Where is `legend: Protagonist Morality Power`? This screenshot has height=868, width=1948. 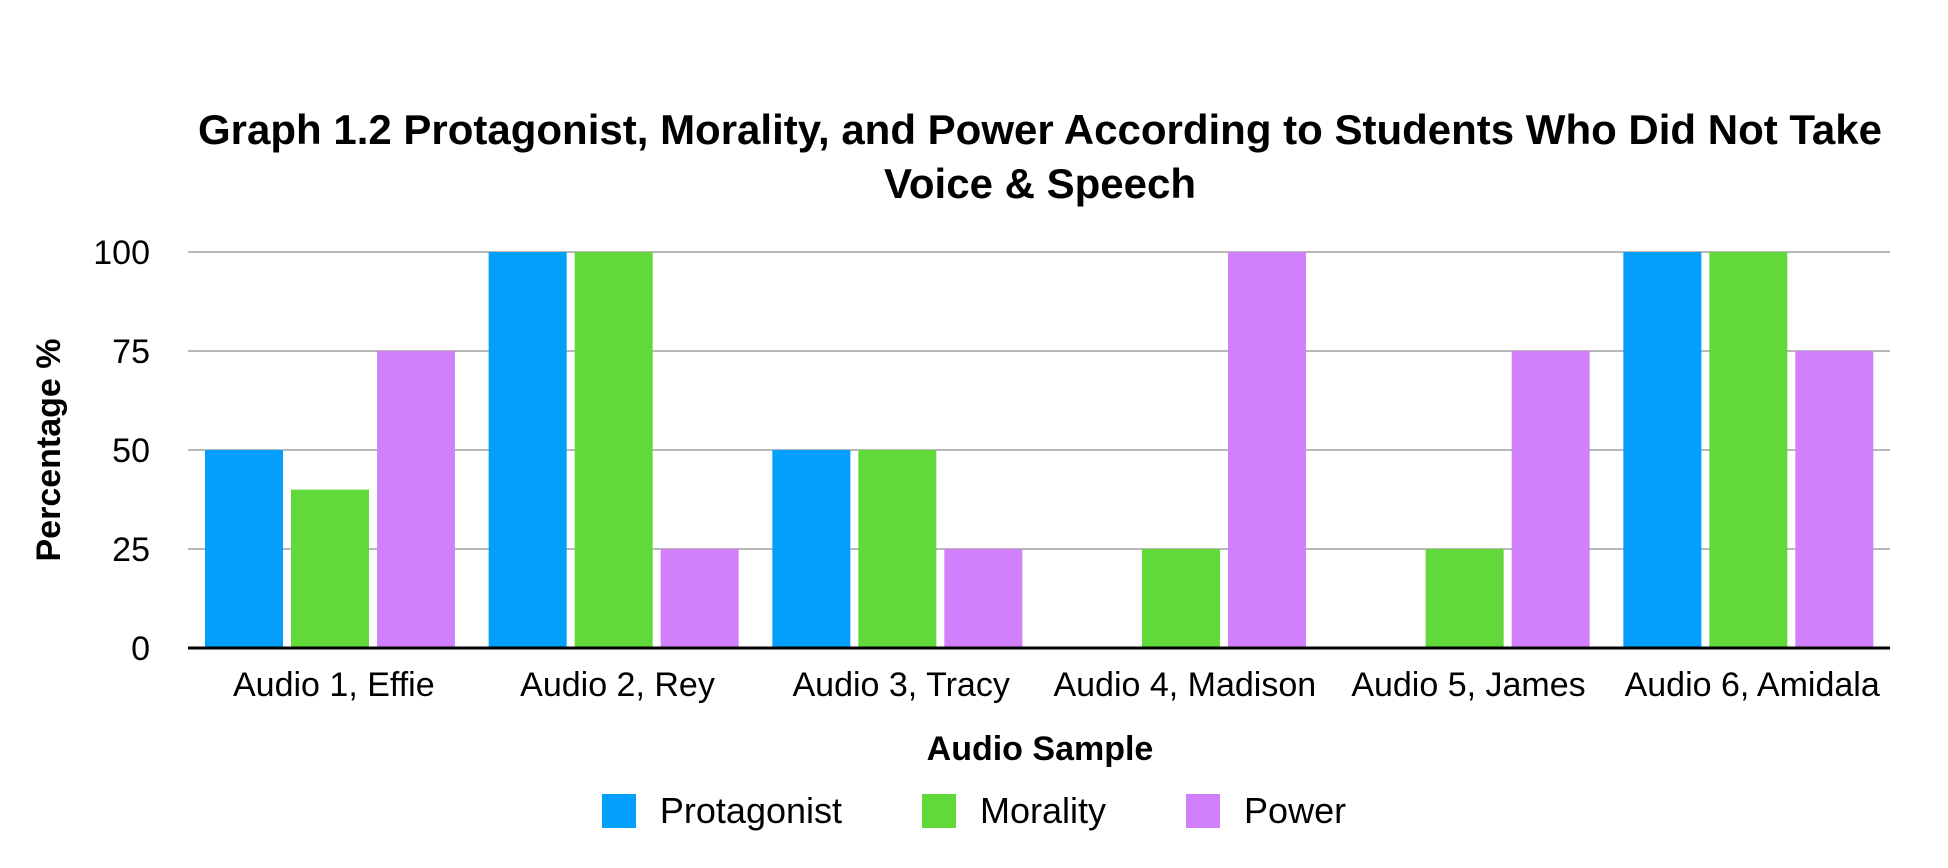 legend: Protagonist Morality Power is located at coordinates (974, 811).